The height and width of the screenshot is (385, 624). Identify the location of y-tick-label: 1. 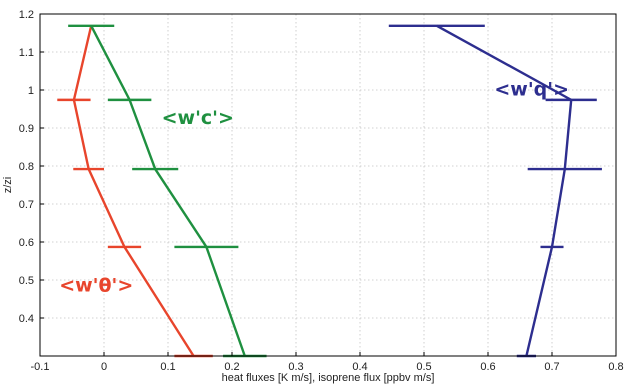
(31, 91).